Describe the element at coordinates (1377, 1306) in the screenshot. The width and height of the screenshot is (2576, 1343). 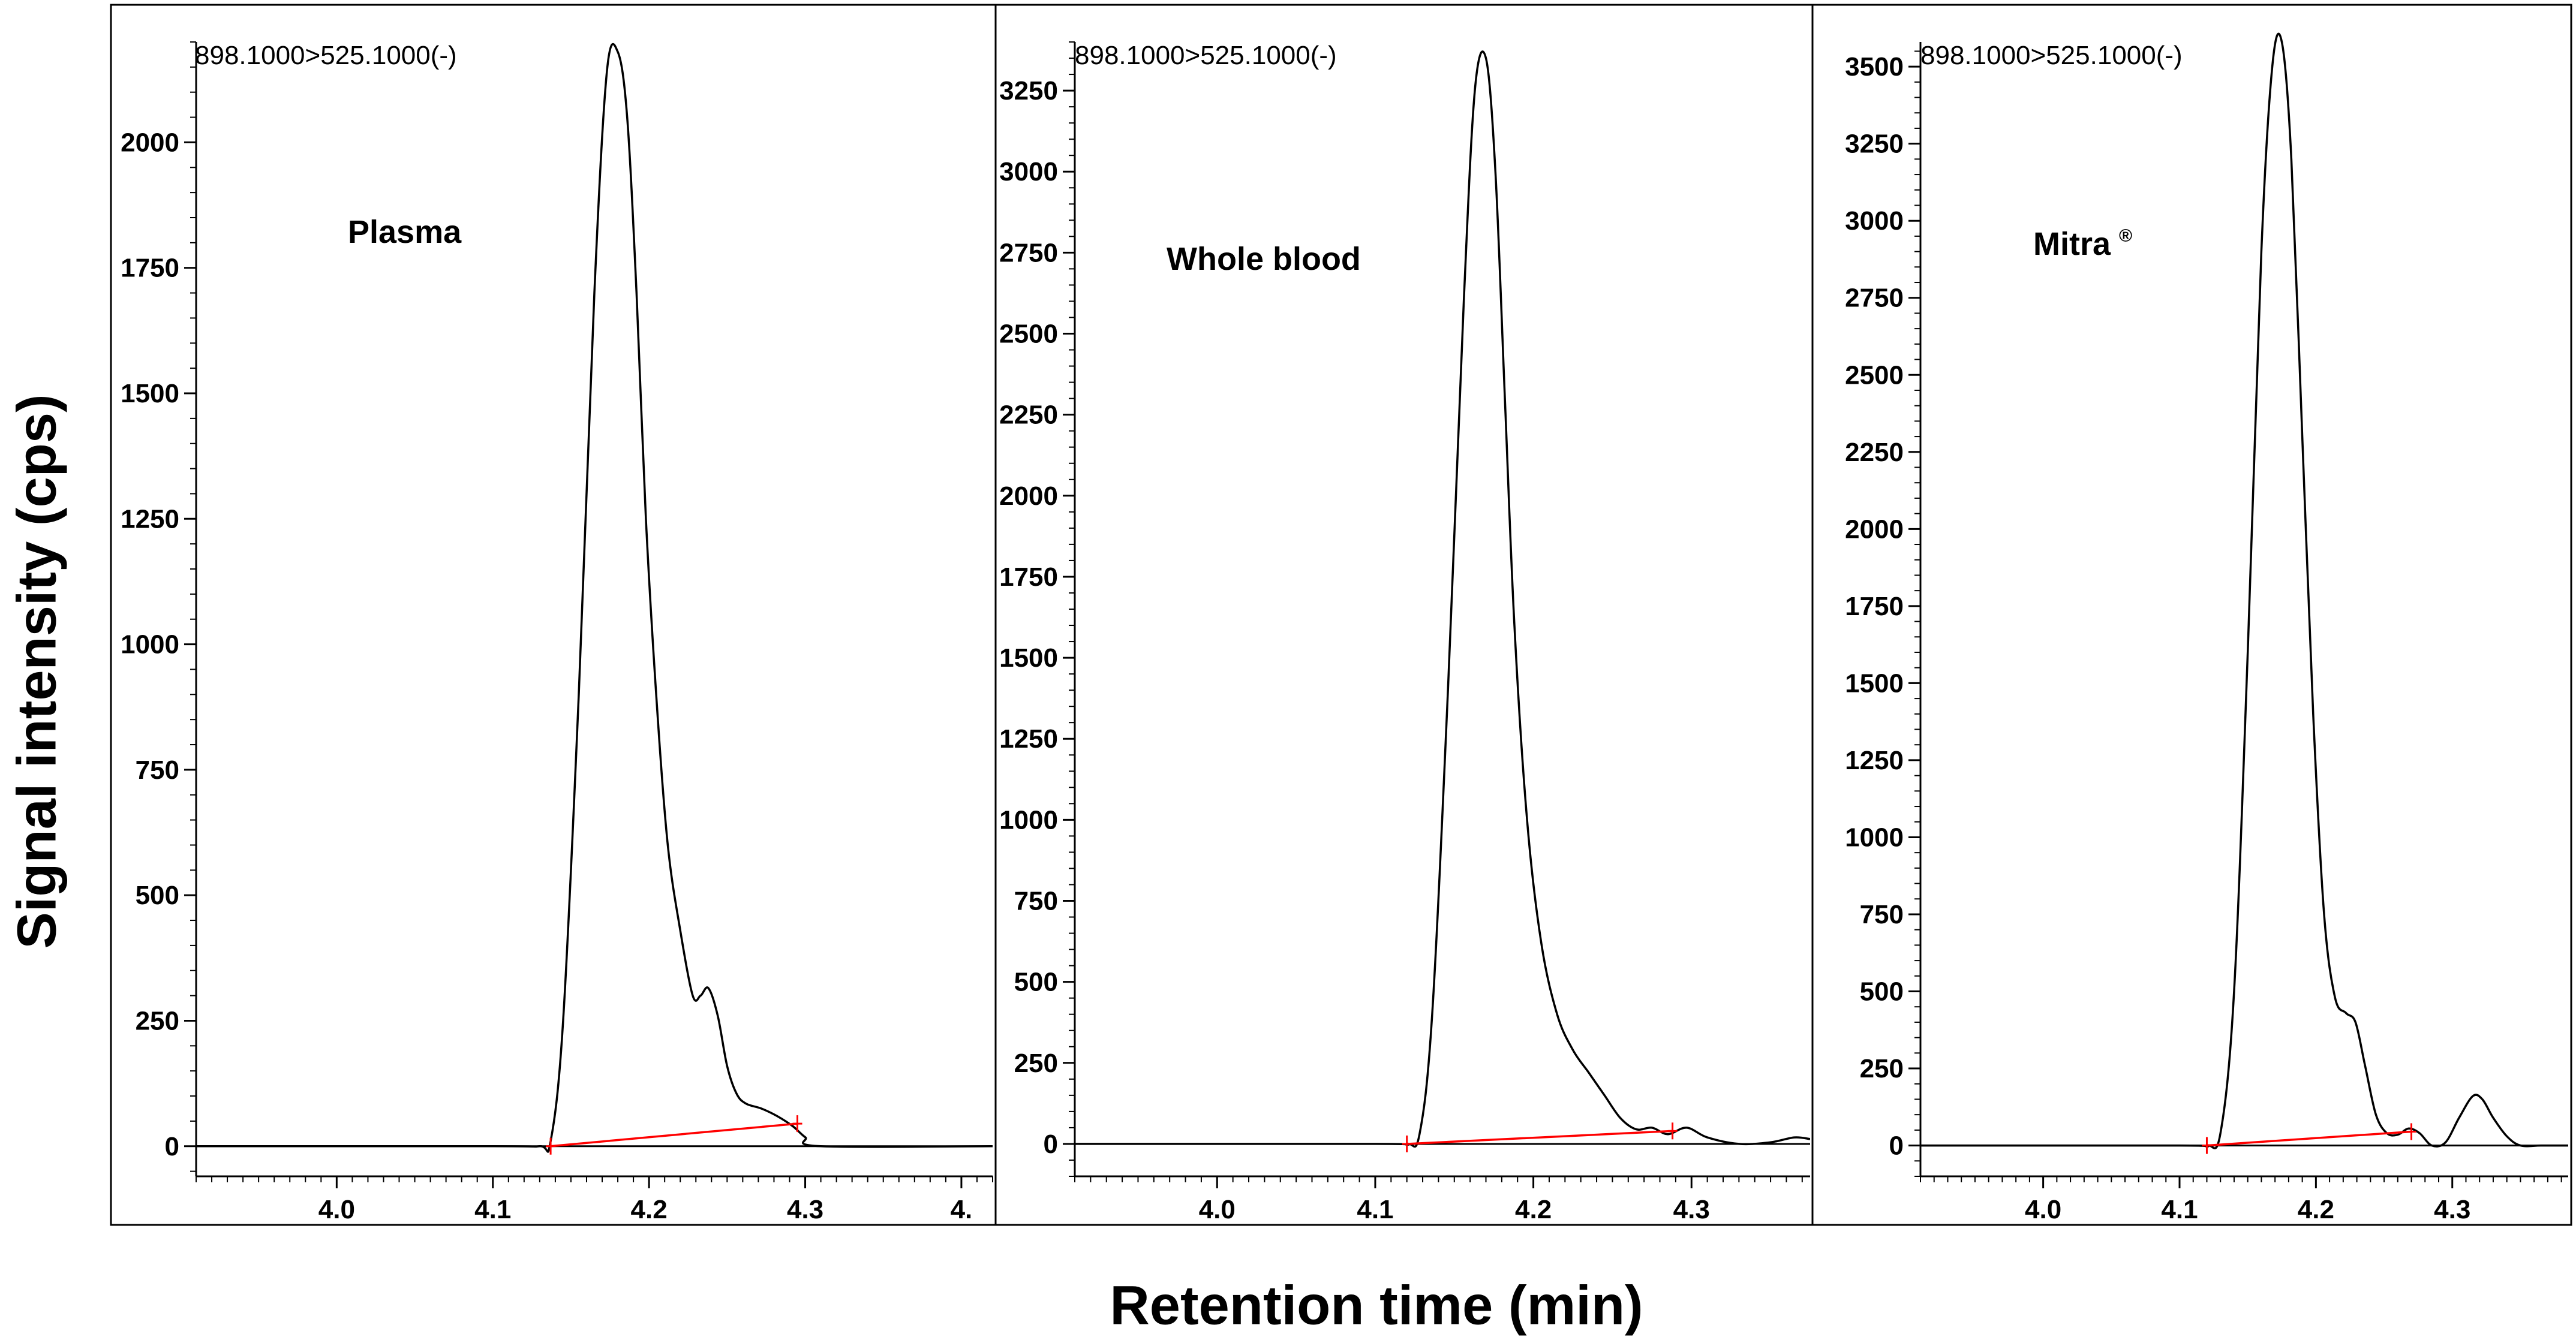
I see `x-axis-label: Retention time (min)` at that location.